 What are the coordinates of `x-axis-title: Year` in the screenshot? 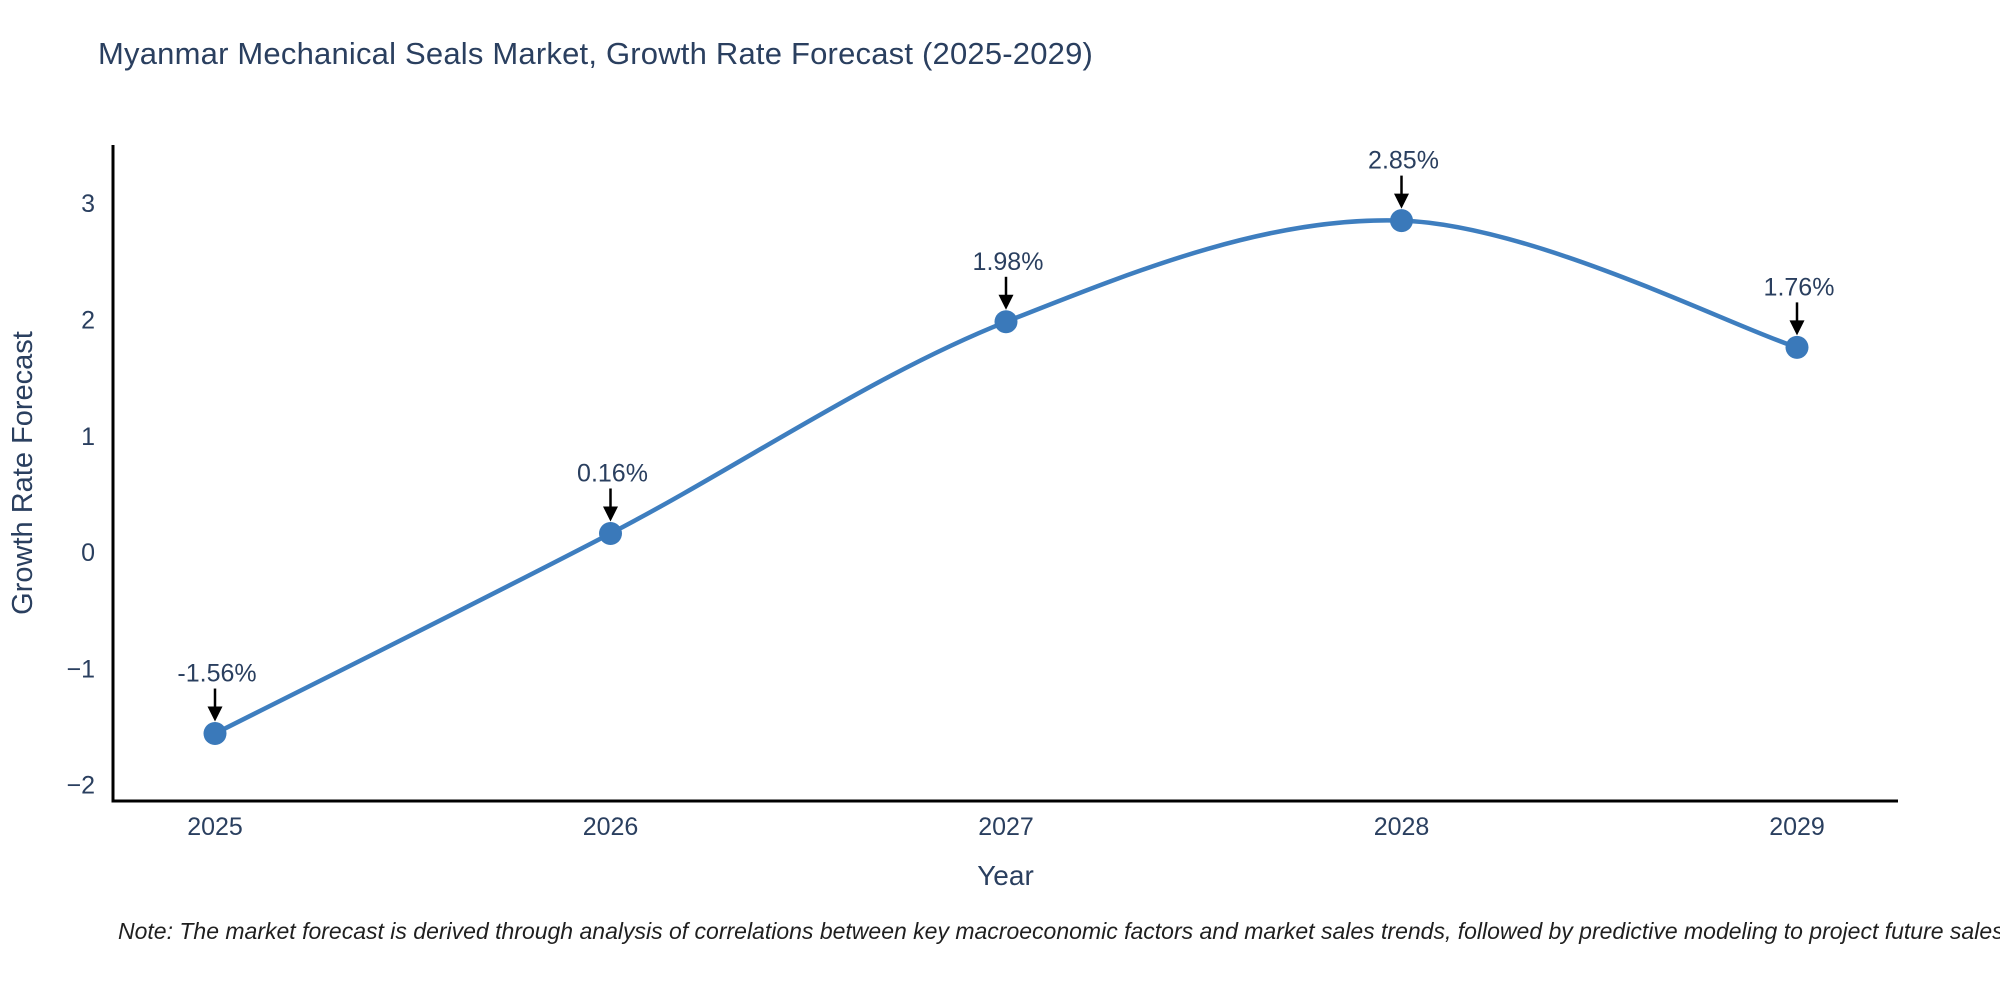 It's located at (1005, 875).